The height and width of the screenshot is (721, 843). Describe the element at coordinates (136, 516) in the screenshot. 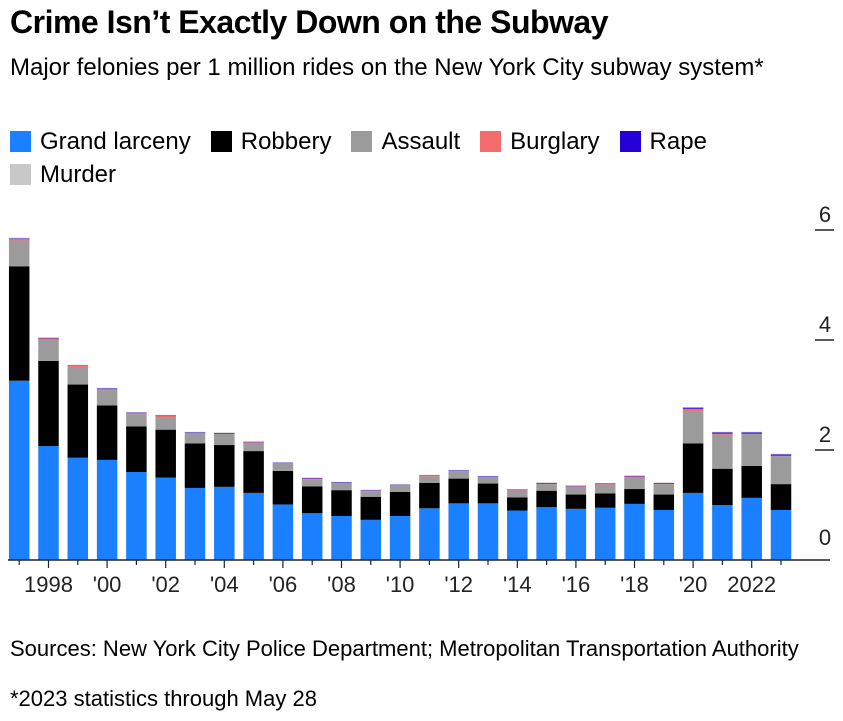

I see `bar-segment-grand-larceny-2001` at that location.